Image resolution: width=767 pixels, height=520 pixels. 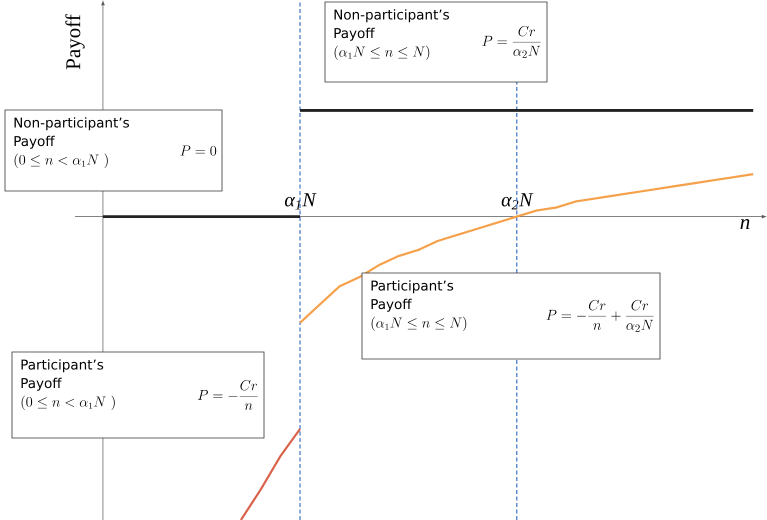 What do you see at coordinates (391, 25) in the screenshot?
I see `text: Non-participant’s Payoff` at bounding box center [391, 25].